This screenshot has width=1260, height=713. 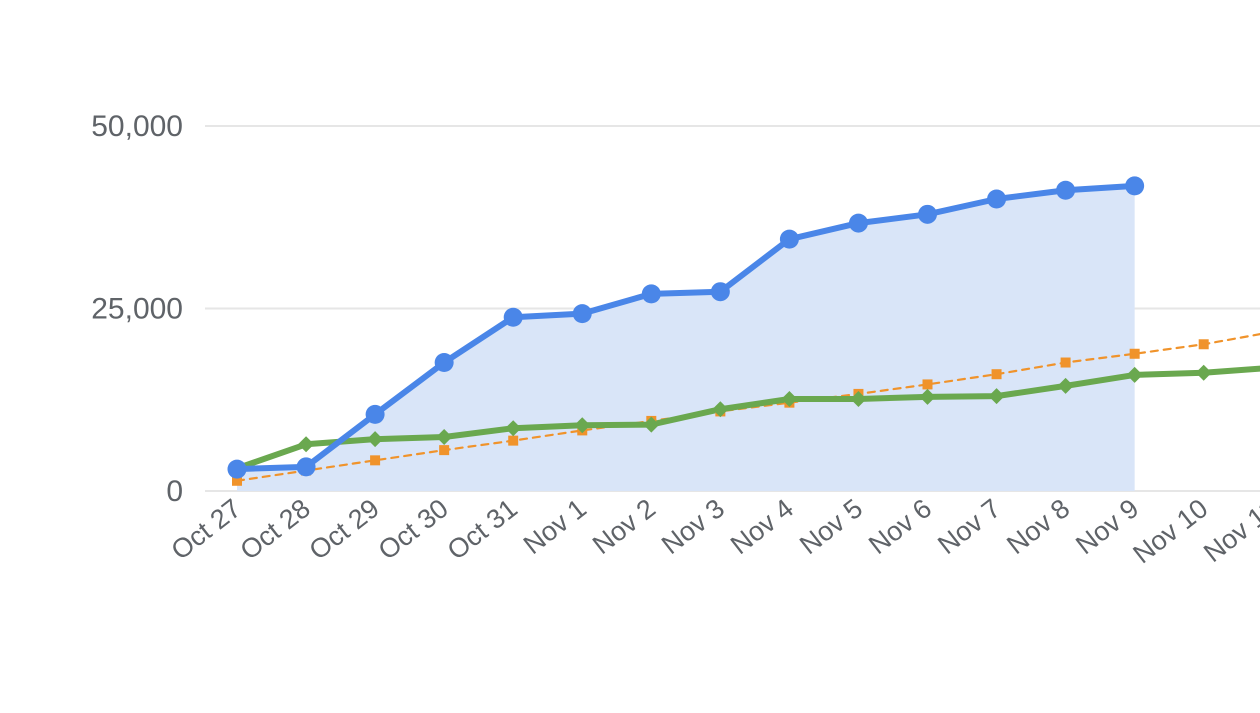 I want to click on x-tick-label: Oct 29, so click(x=344, y=529).